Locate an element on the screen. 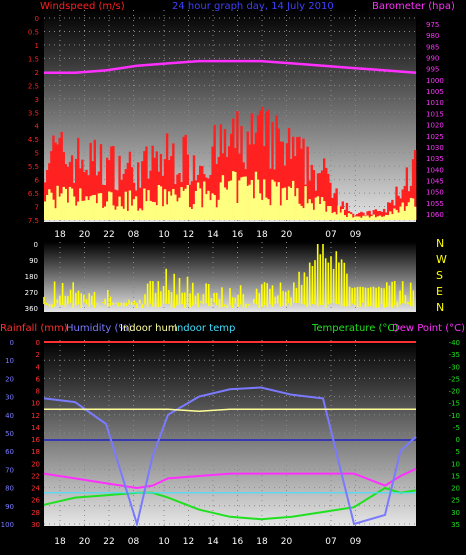 The image size is (466, 555). rainfall-tick-label: 20 is located at coordinates (35, 464).